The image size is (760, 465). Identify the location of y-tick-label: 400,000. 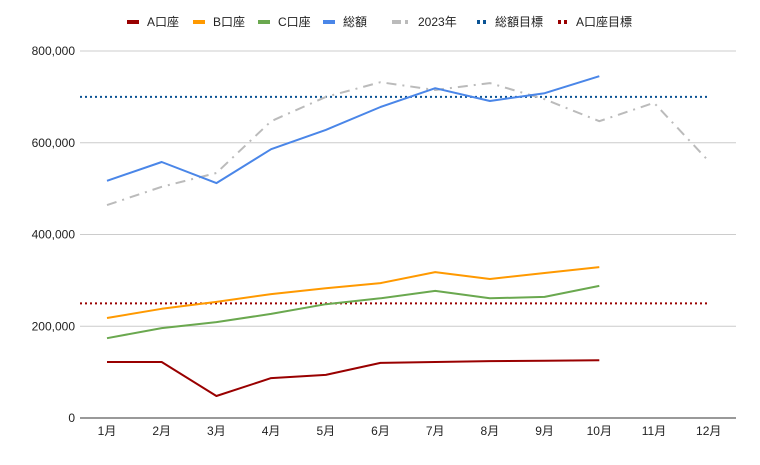
(54, 235).